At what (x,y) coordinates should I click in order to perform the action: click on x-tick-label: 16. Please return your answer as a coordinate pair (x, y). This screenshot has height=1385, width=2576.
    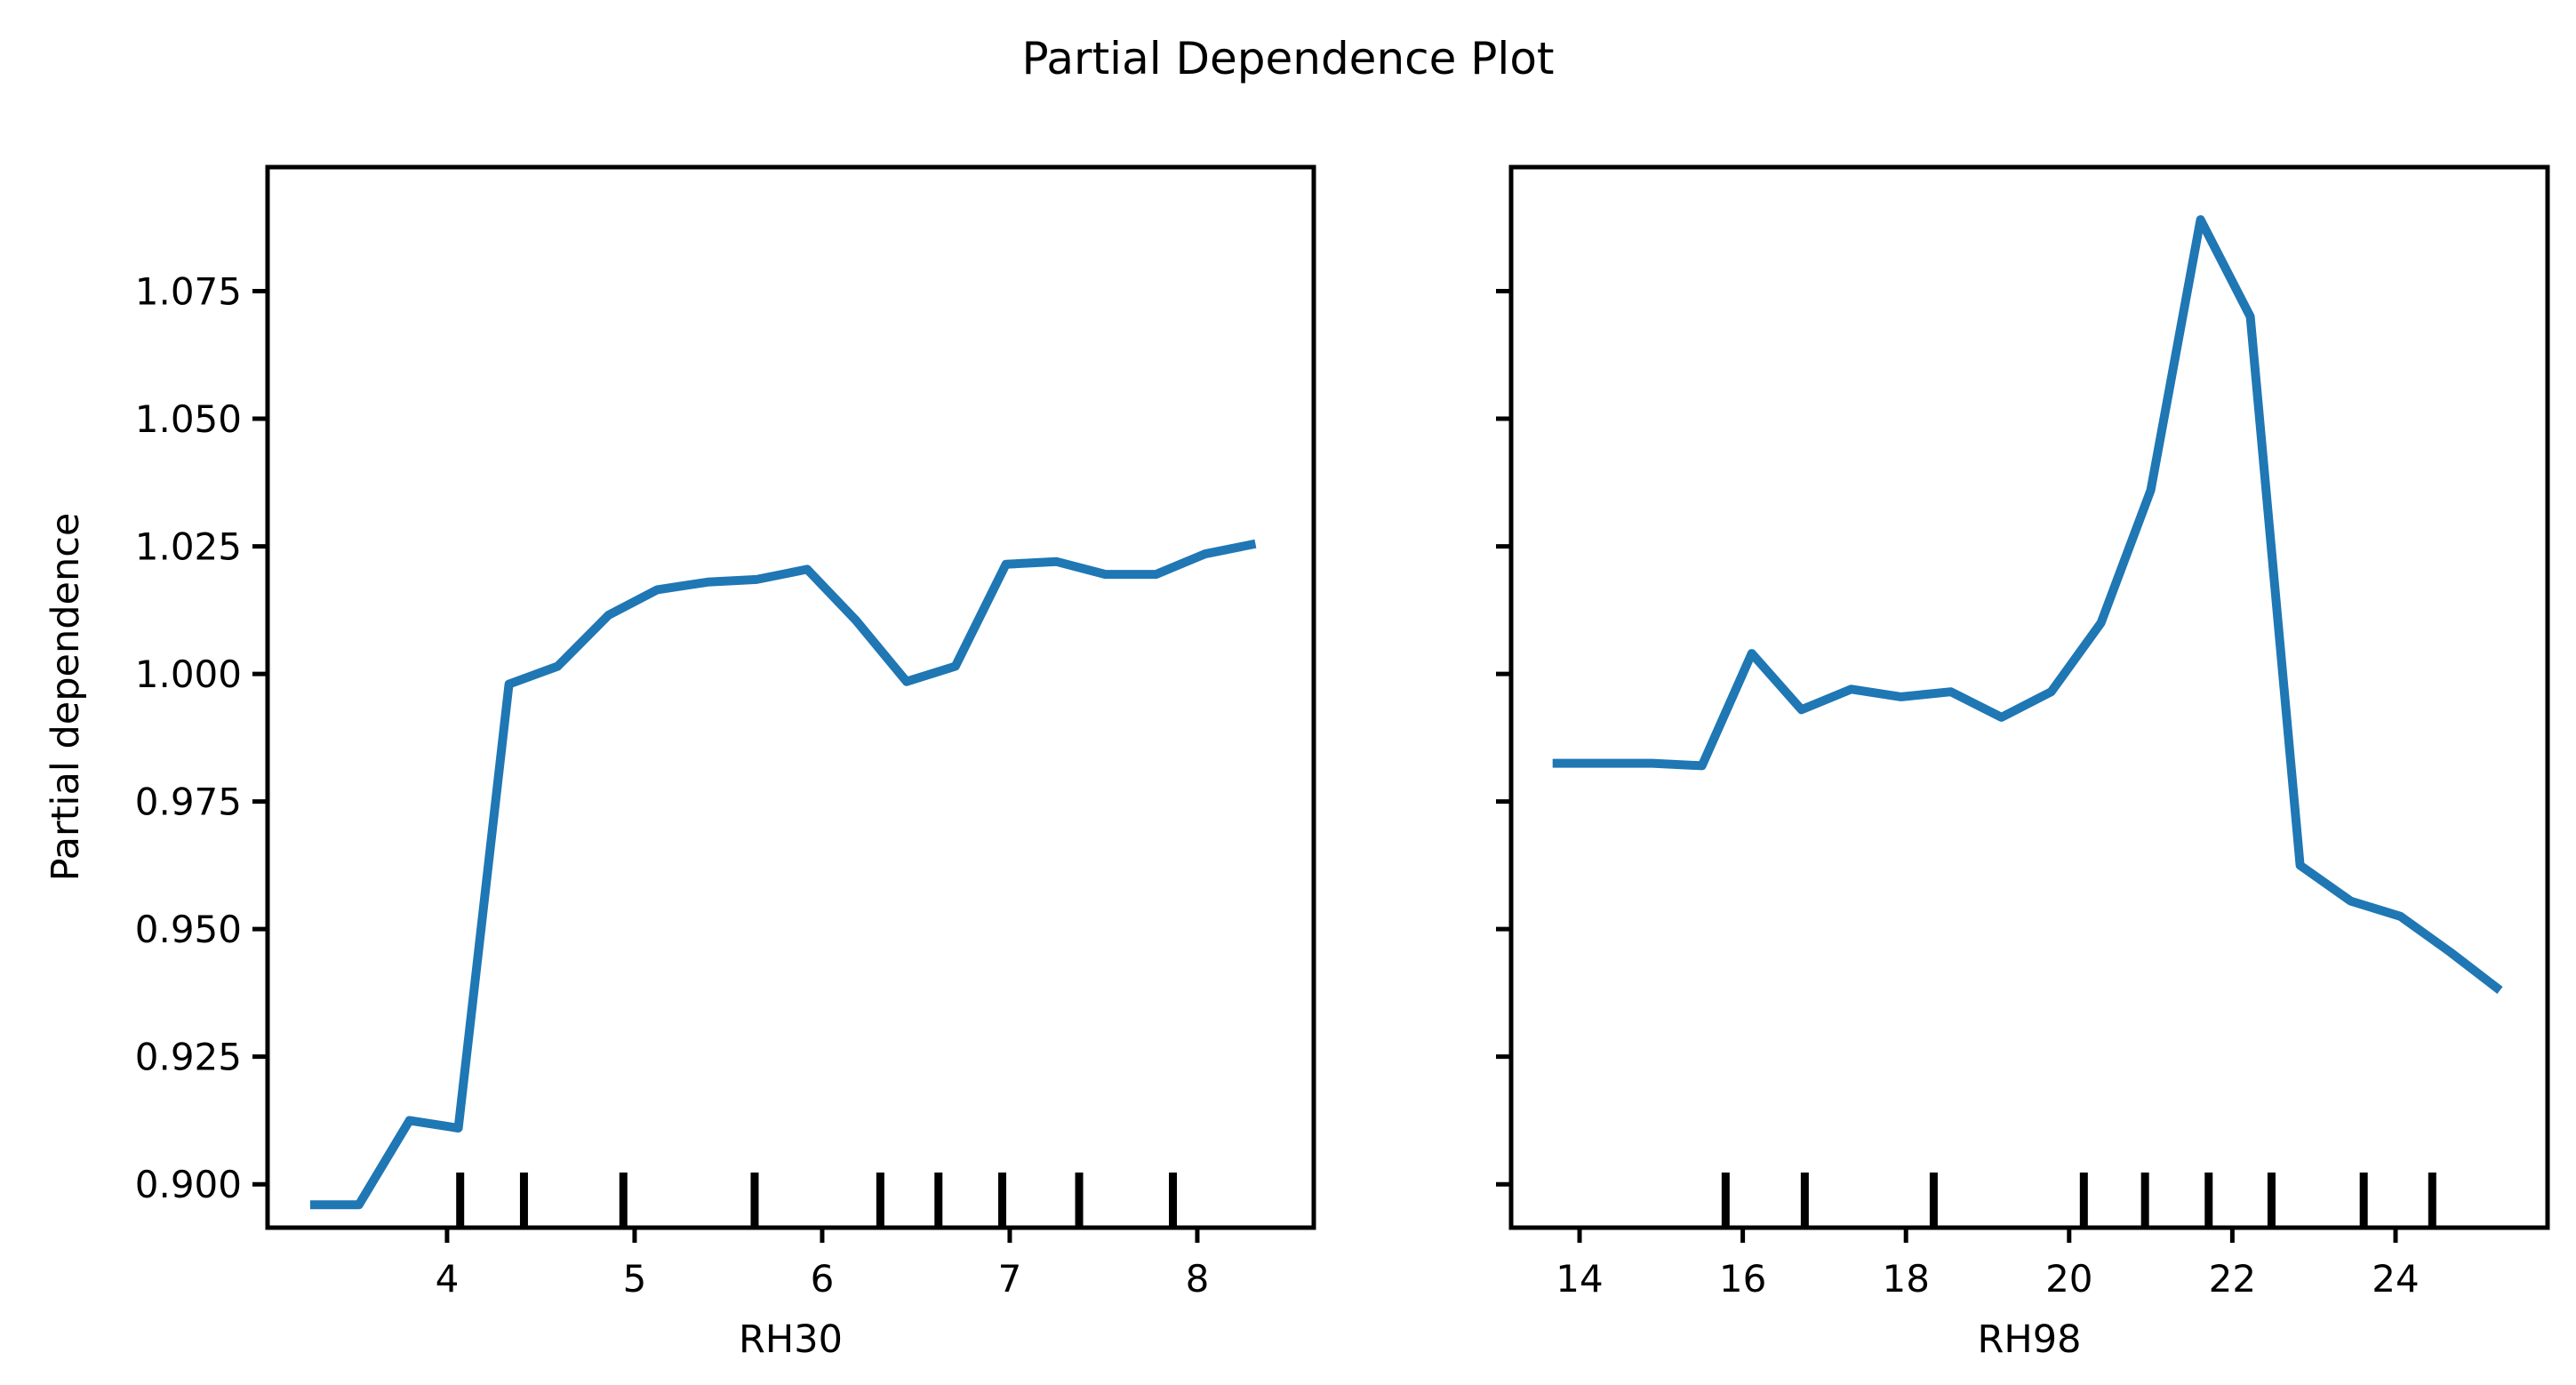
    Looking at the image, I should click on (1742, 1279).